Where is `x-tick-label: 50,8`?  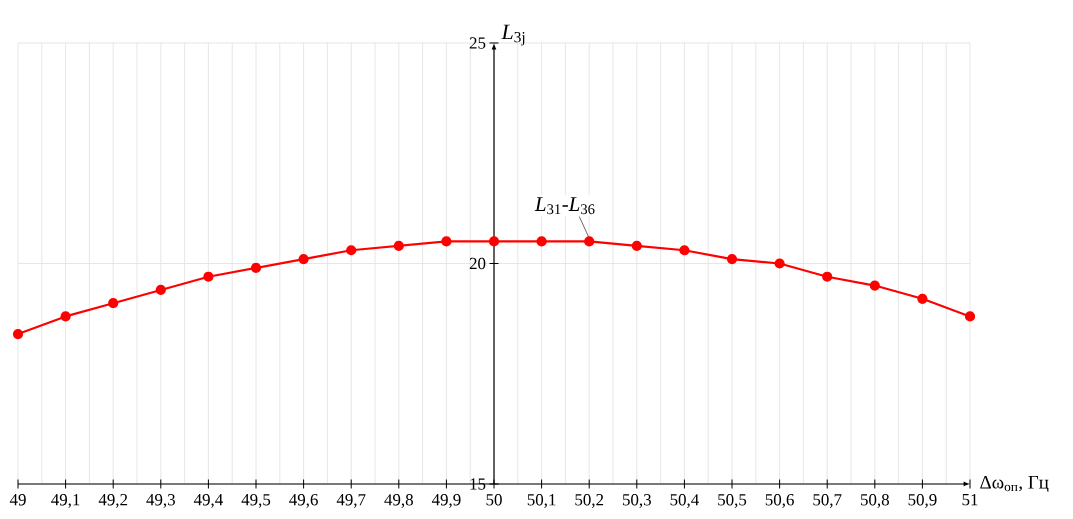
x-tick-label: 50,8 is located at coordinates (874, 501).